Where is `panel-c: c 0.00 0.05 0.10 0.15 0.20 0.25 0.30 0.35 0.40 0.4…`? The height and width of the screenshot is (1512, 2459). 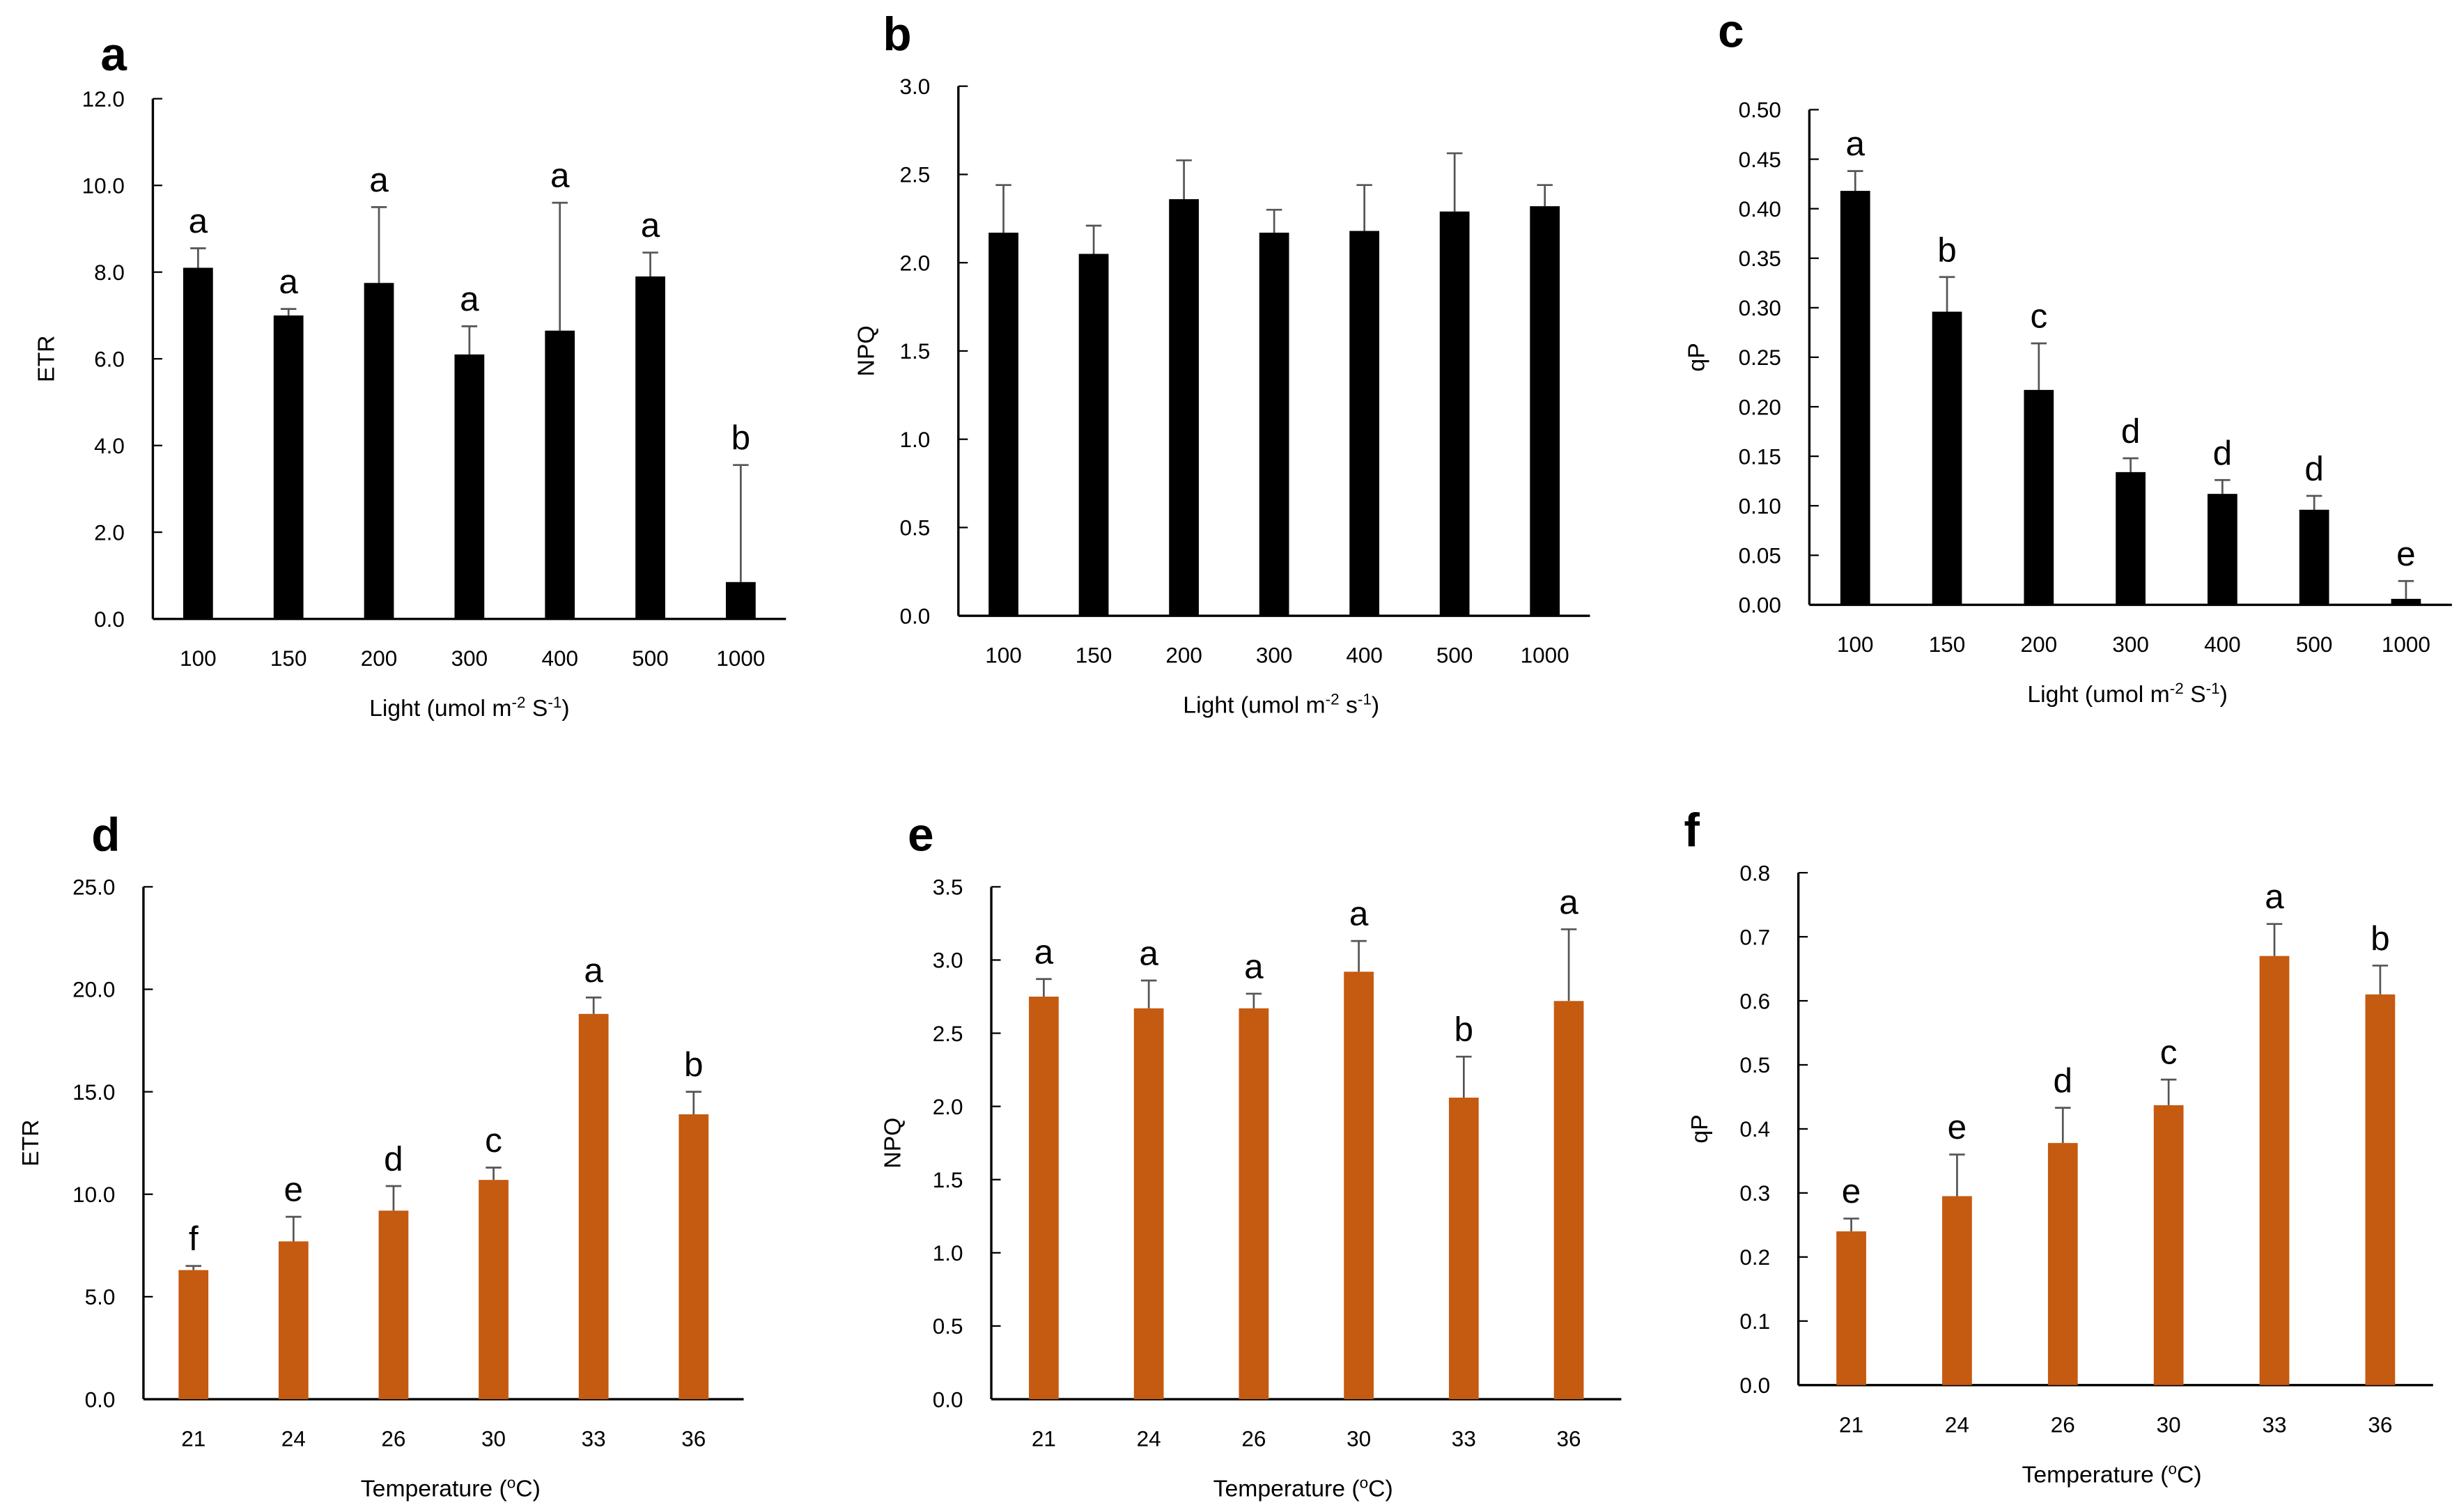
panel-c: c 0.00 0.05 0.10 0.15 0.20 0.25 0.30 0.35 0.40 0.4… is located at coordinates (2068, 357).